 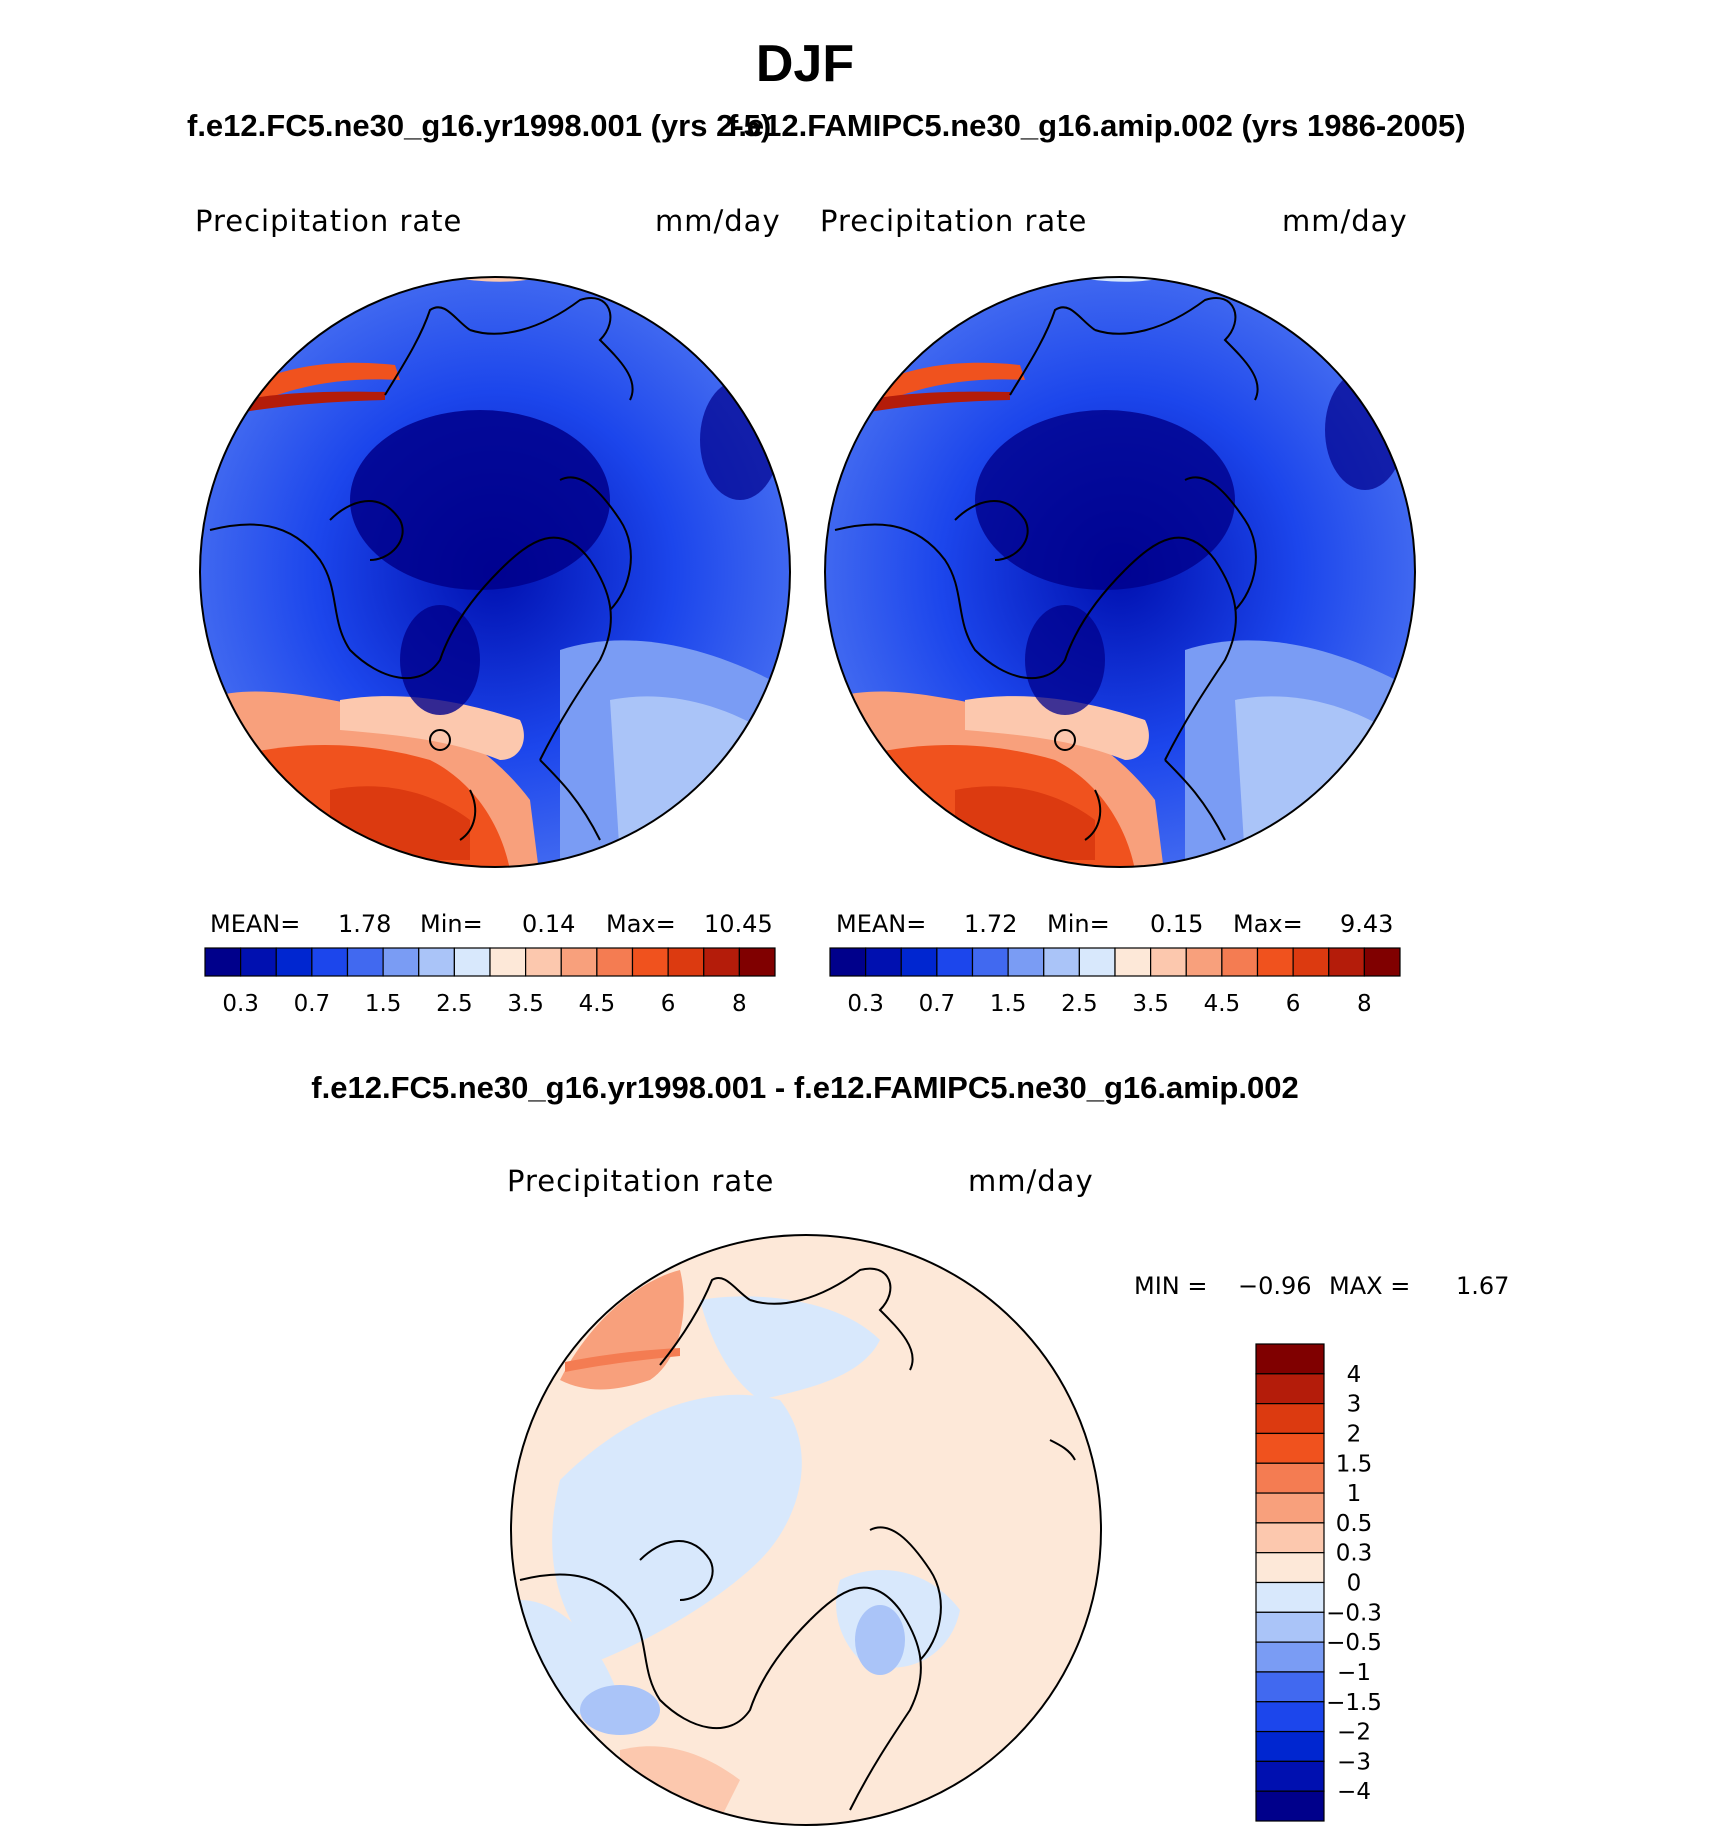 I want to click on panel1-variable-label: Precipitation rate, so click(x=329, y=221).